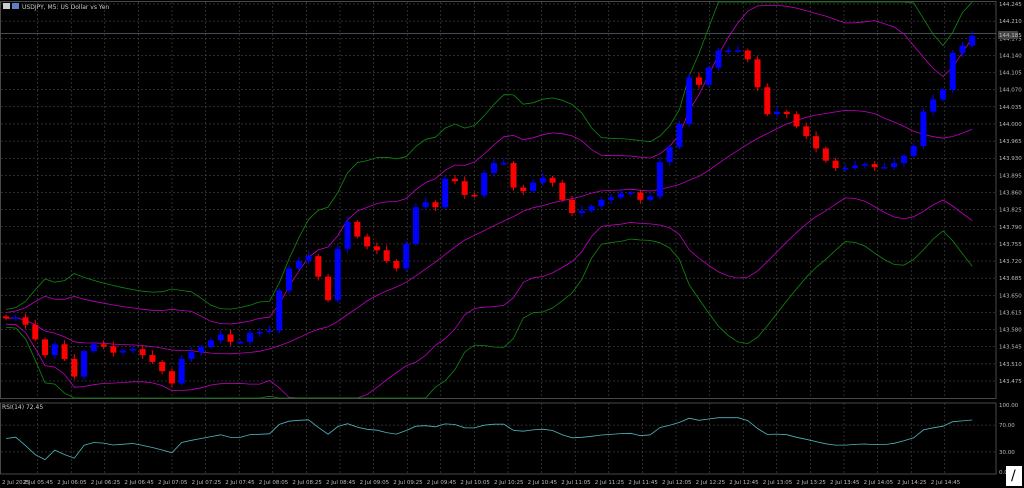 The width and height of the screenshot is (1024, 488). I want to click on time-axis-label: 2 Jul 06:45, so click(139, 483).